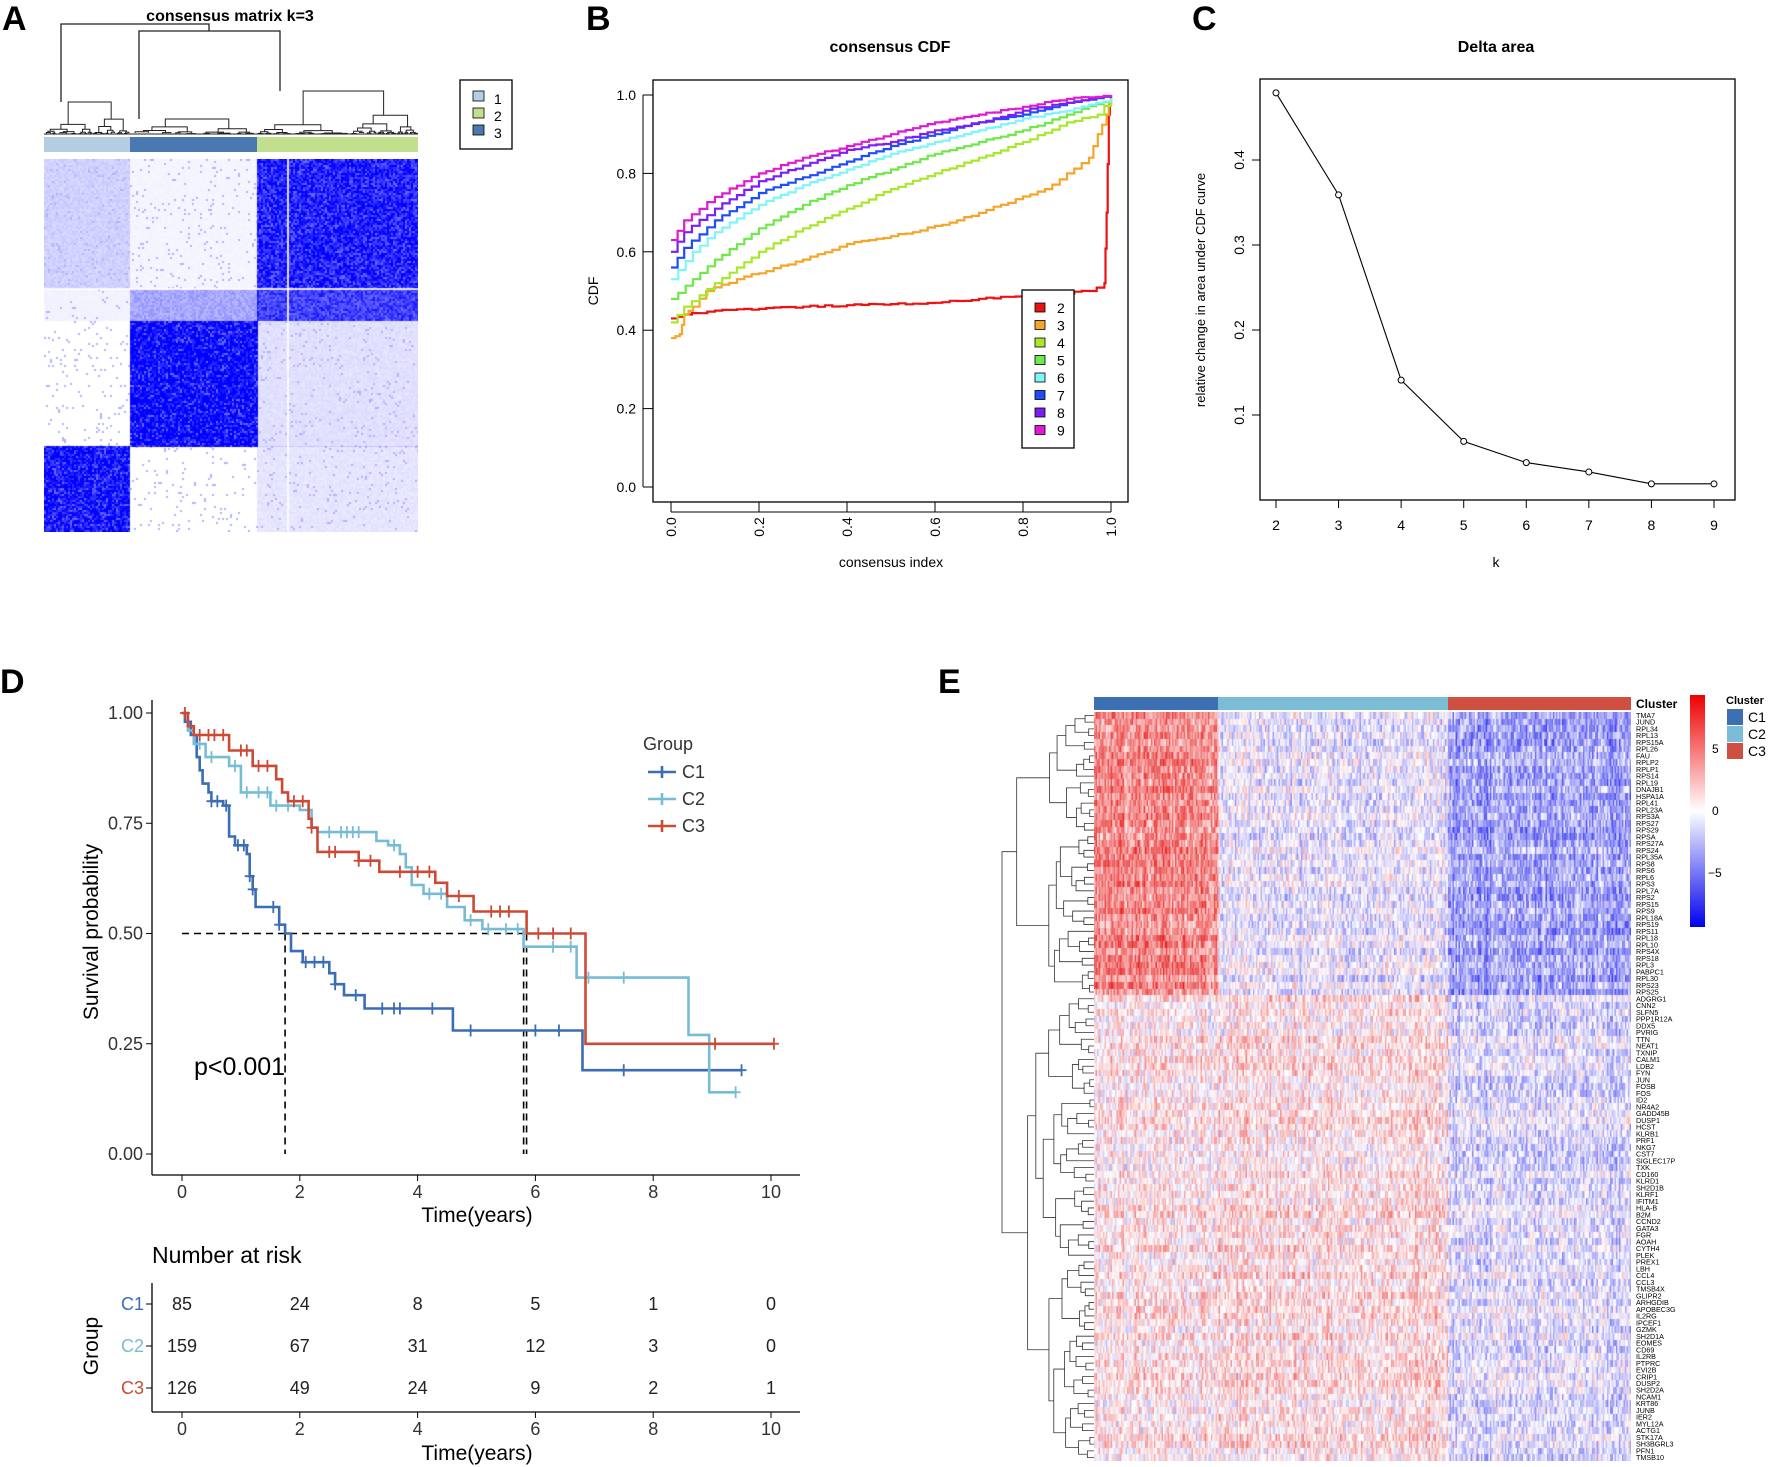 This screenshot has height=1467, width=1772. I want to click on risk-count: 24, so click(300, 1304).